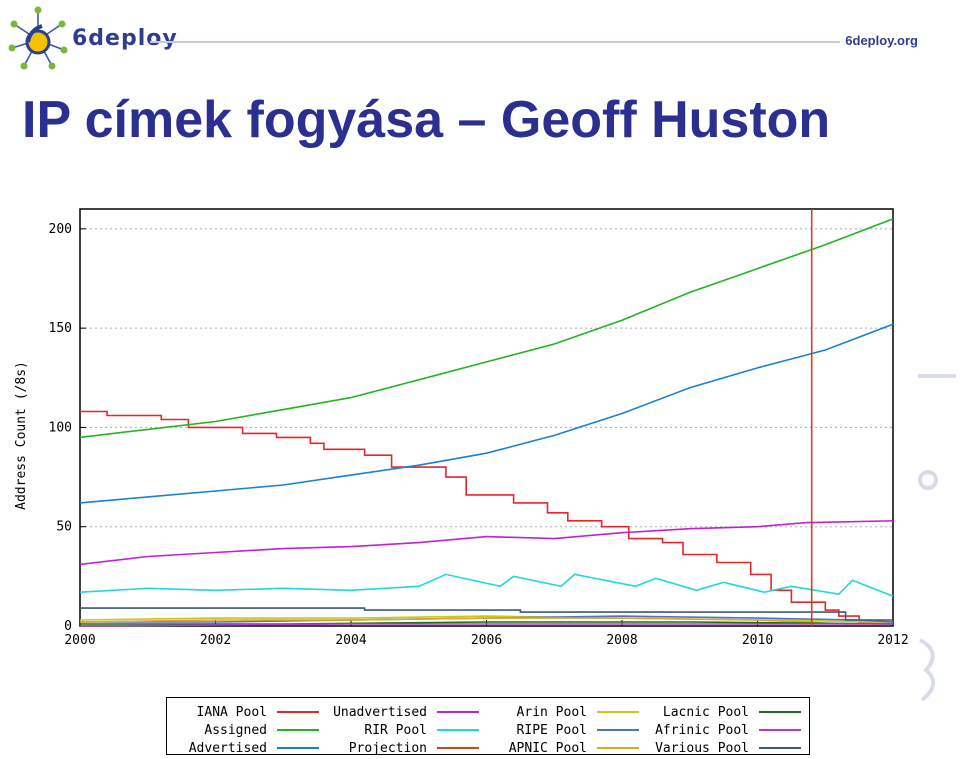 Image resolution: width=960 pixels, height=759 pixels. What do you see at coordinates (388, 747) in the screenshot?
I see `legend-label: Projection` at bounding box center [388, 747].